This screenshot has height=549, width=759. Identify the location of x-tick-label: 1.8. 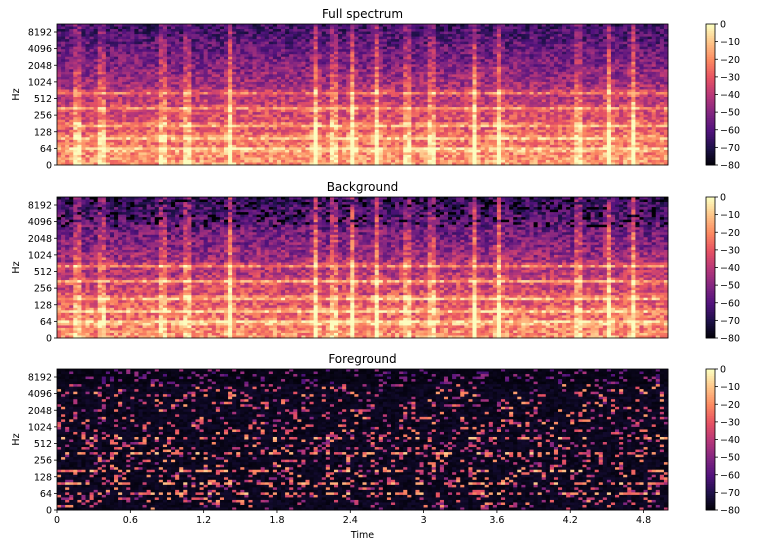
(276, 520).